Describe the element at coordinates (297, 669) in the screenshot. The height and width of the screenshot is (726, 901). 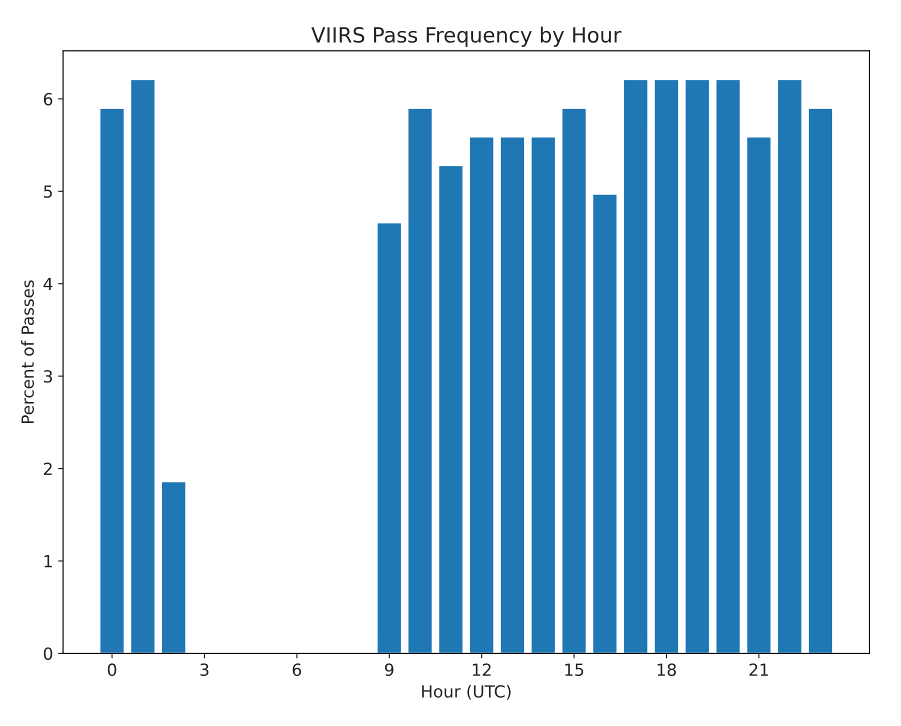
I see `x-tick-label: 6` at that location.